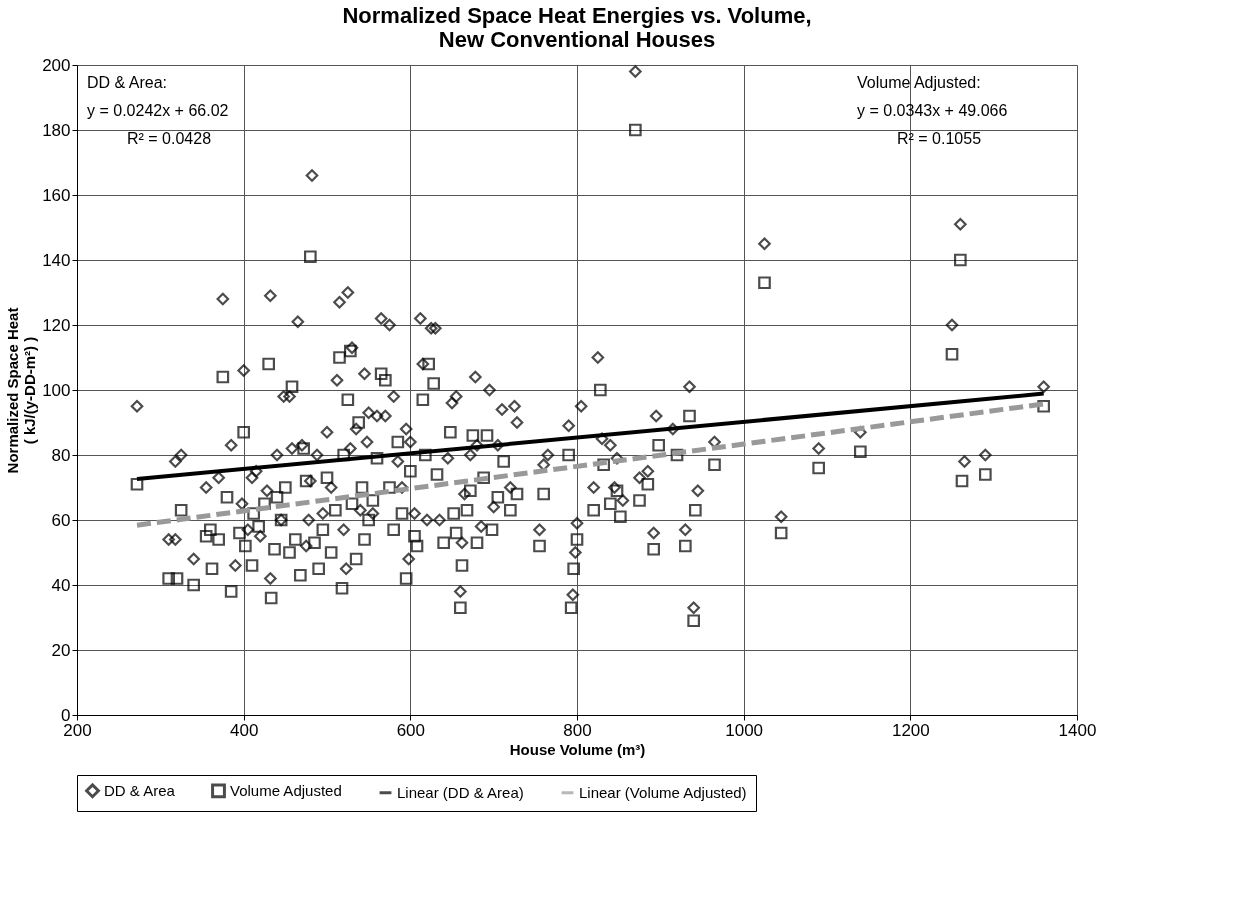 This screenshot has width=1246, height=911. I want to click on y-tick-label: 100, so click(56, 390).